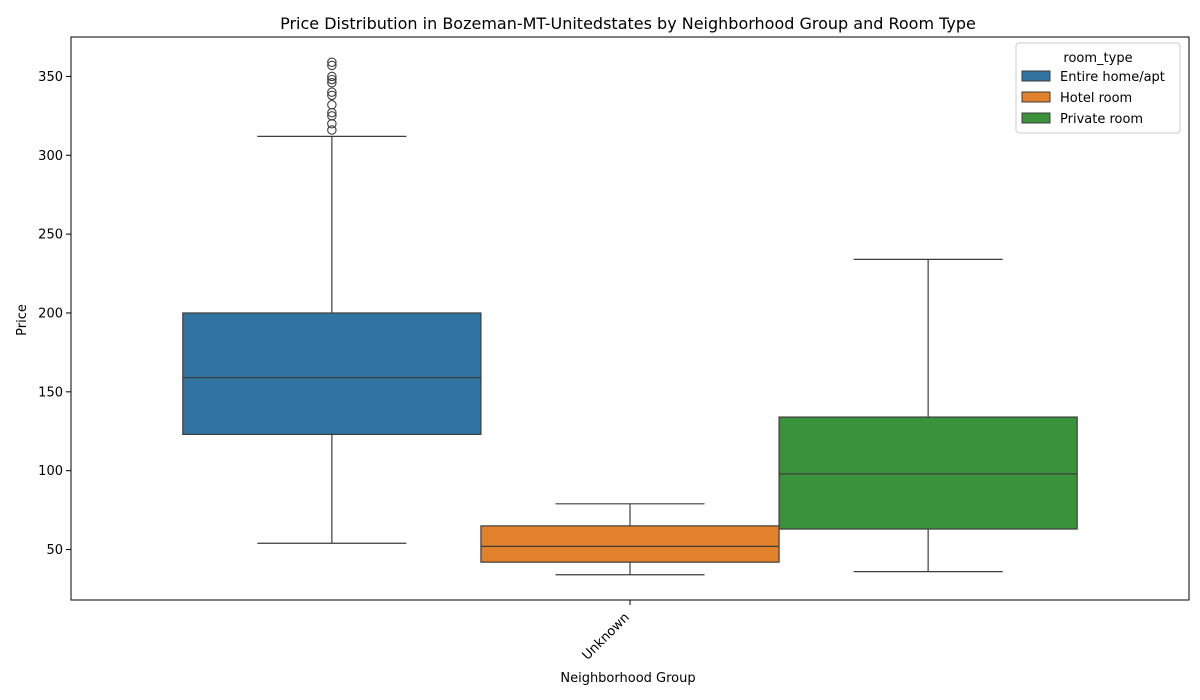 Image resolution: width=1200 pixels, height=700 pixels. Describe the element at coordinates (606, 636) in the screenshot. I see `x-tick-label: Unknown` at that location.